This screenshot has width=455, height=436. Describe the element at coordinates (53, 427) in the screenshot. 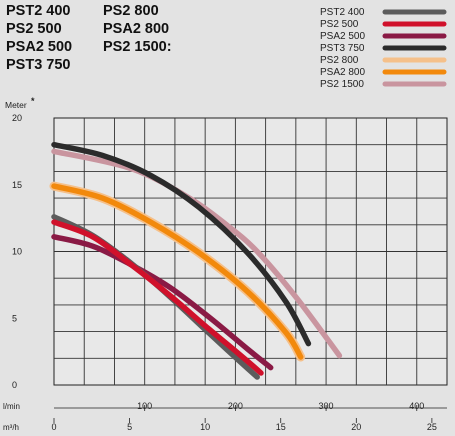

I see `x-tick-label-m3h: 0` at that location.